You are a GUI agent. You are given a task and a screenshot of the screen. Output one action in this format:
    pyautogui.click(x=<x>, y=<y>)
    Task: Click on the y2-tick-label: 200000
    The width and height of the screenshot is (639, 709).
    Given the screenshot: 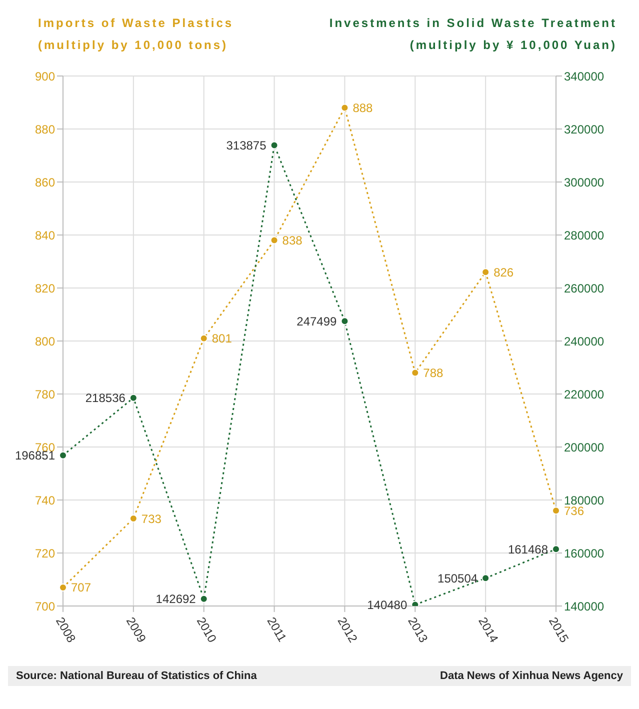 What is the action you would take?
    pyautogui.click(x=584, y=447)
    